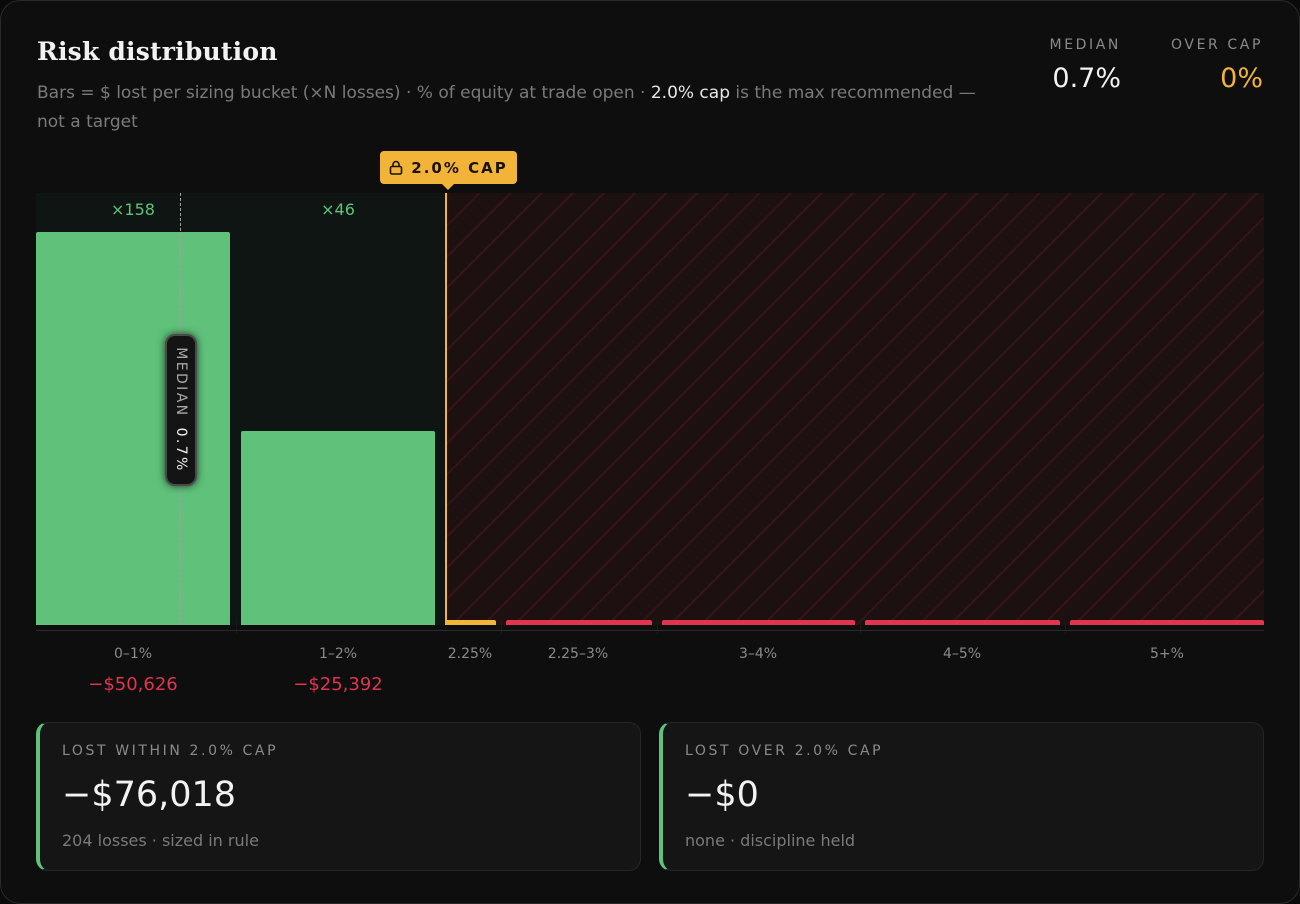 The image size is (1300, 904). Describe the element at coordinates (1167, 654) in the screenshot. I see `tick-label-6: 5+%` at that location.